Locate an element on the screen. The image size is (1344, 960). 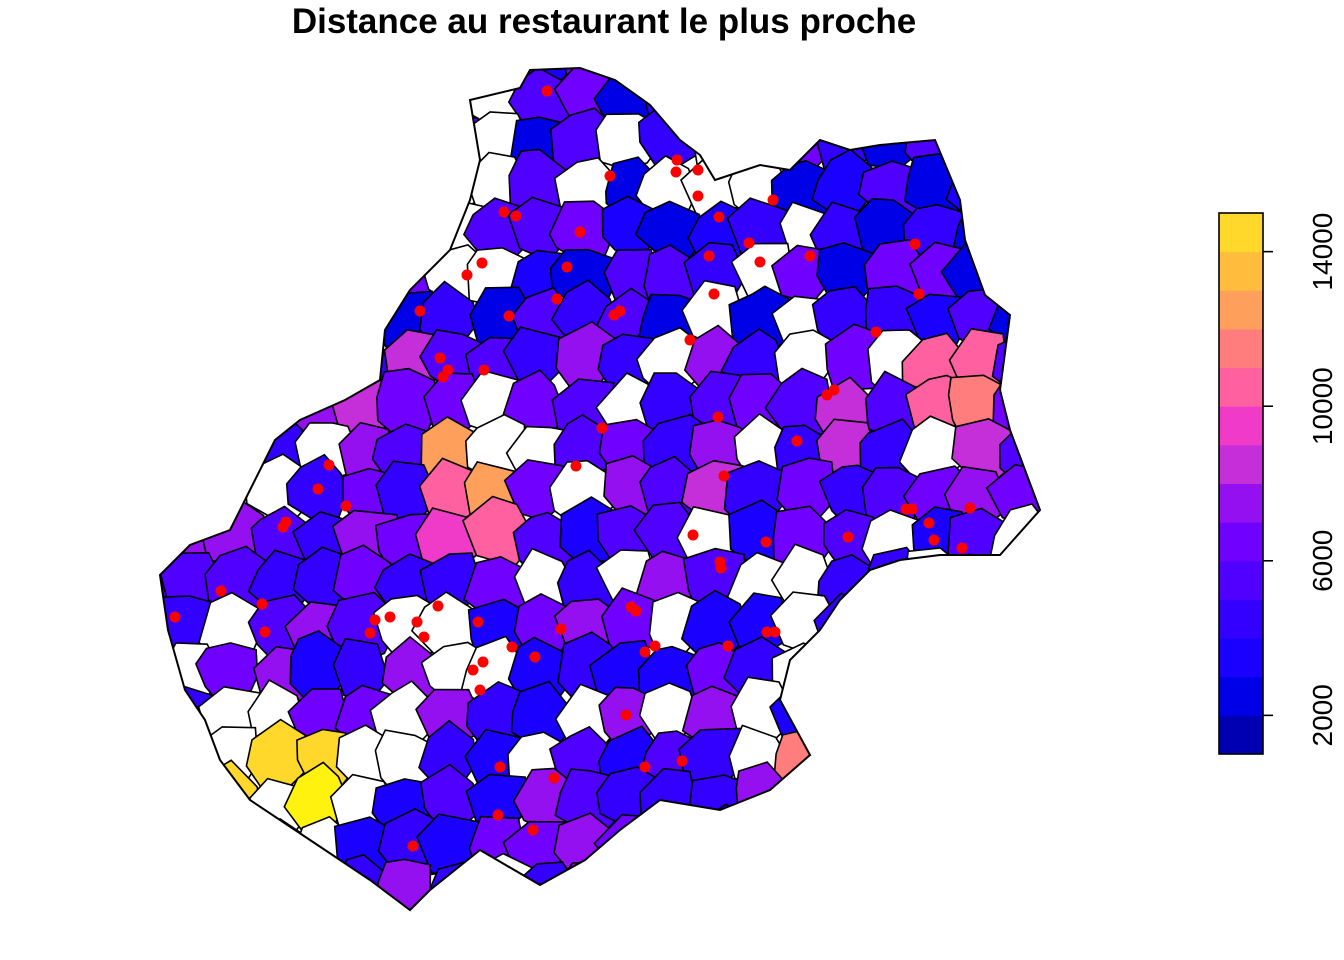
color-legend: 2000 6000 10000 14000 is located at coordinates (1278, 483).